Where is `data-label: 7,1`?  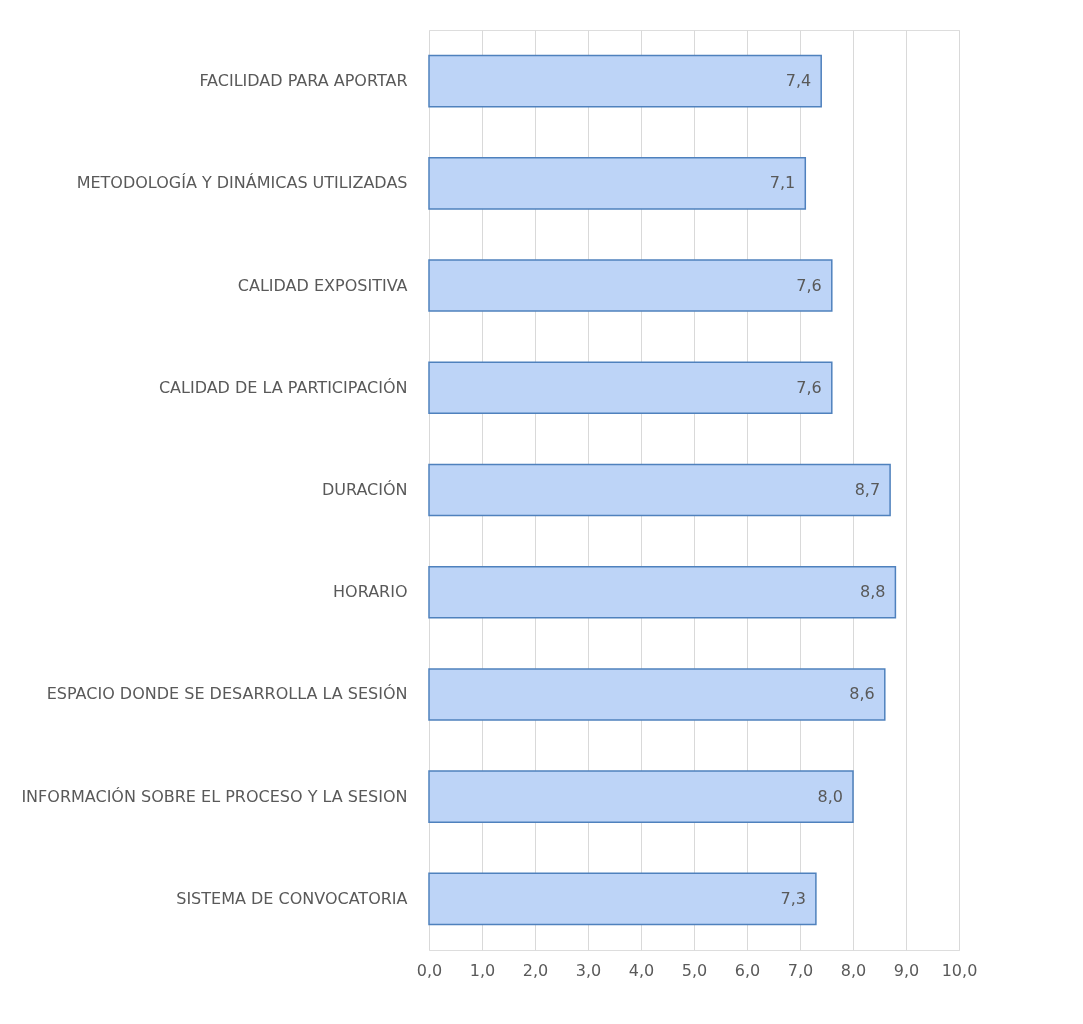
data-label: 7,1 is located at coordinates (782, 183).